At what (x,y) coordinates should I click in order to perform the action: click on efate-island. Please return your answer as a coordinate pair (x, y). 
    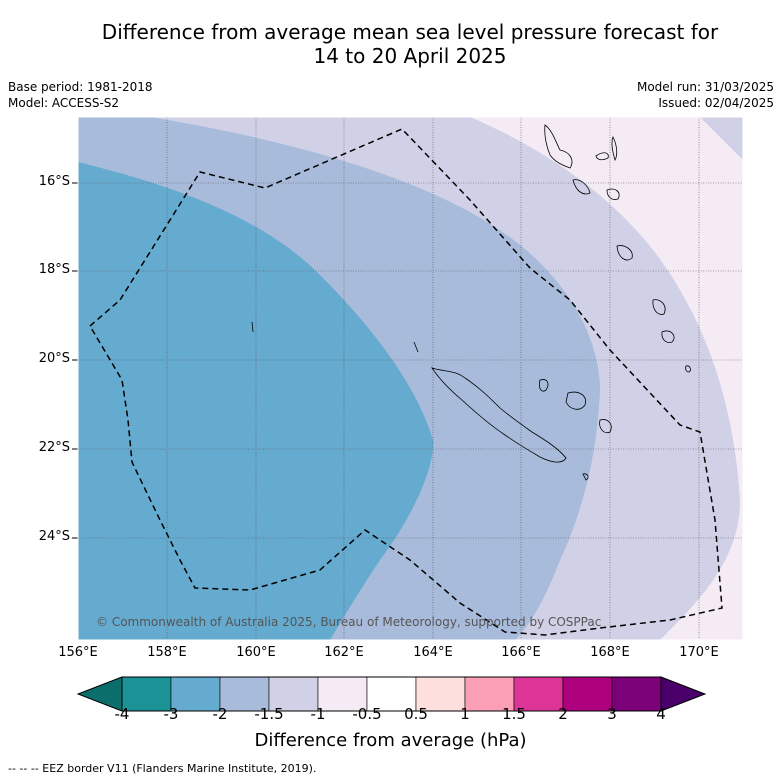
    Looking at the image, I should click on (613, 194).